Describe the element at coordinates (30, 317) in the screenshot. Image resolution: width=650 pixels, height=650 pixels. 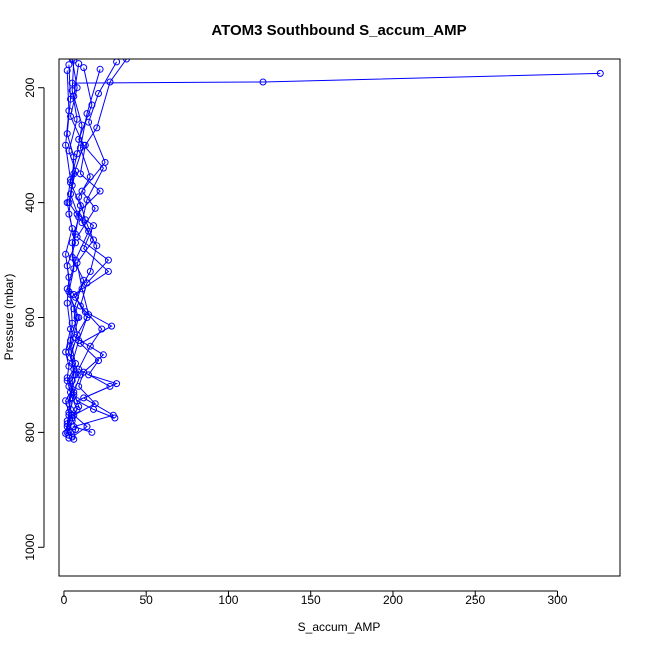
I see `y-tick-label: 600` at that location.